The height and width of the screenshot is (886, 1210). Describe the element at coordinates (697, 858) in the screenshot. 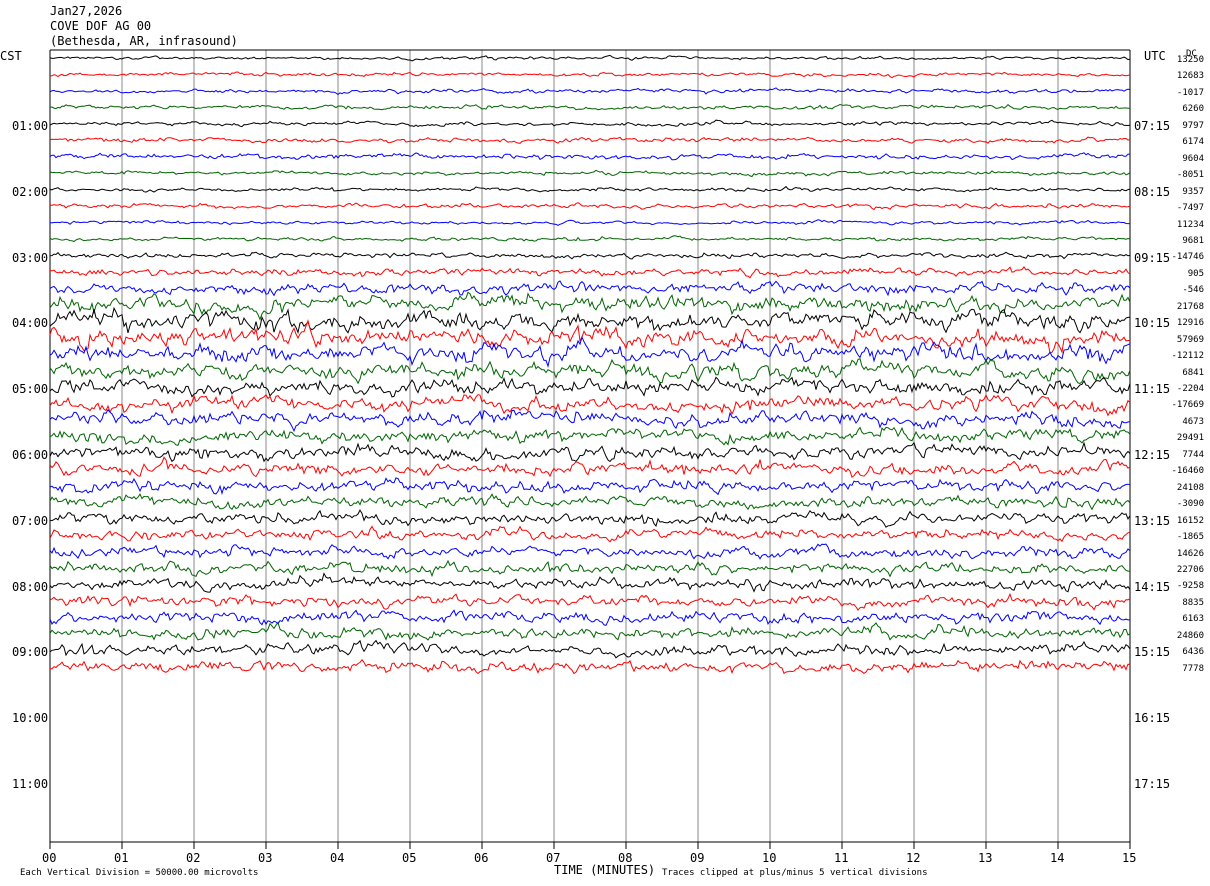

I see `x-tick-label: 09` at that location.